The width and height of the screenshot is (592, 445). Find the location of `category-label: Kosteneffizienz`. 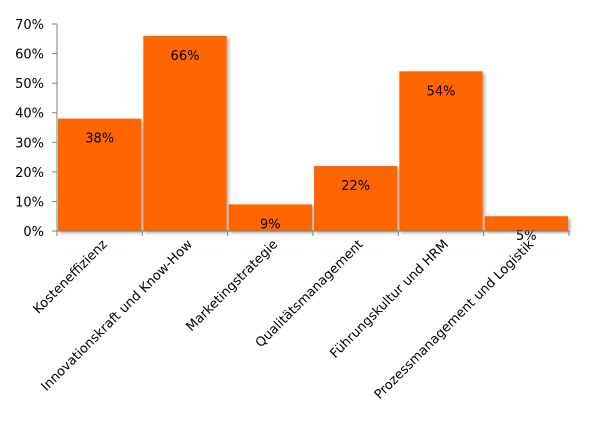

category-label: Kosteneffizienz is located at coordinates (71, 277).